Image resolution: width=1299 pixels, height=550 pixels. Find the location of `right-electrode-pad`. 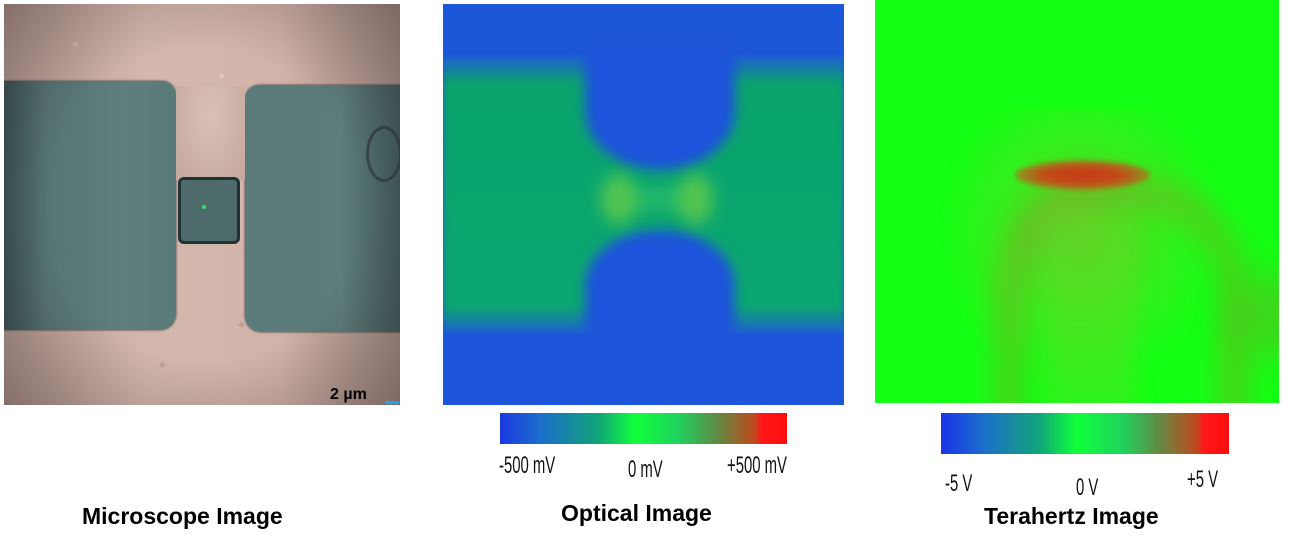

right-electrode-pad is located at coordinates (322, 208).